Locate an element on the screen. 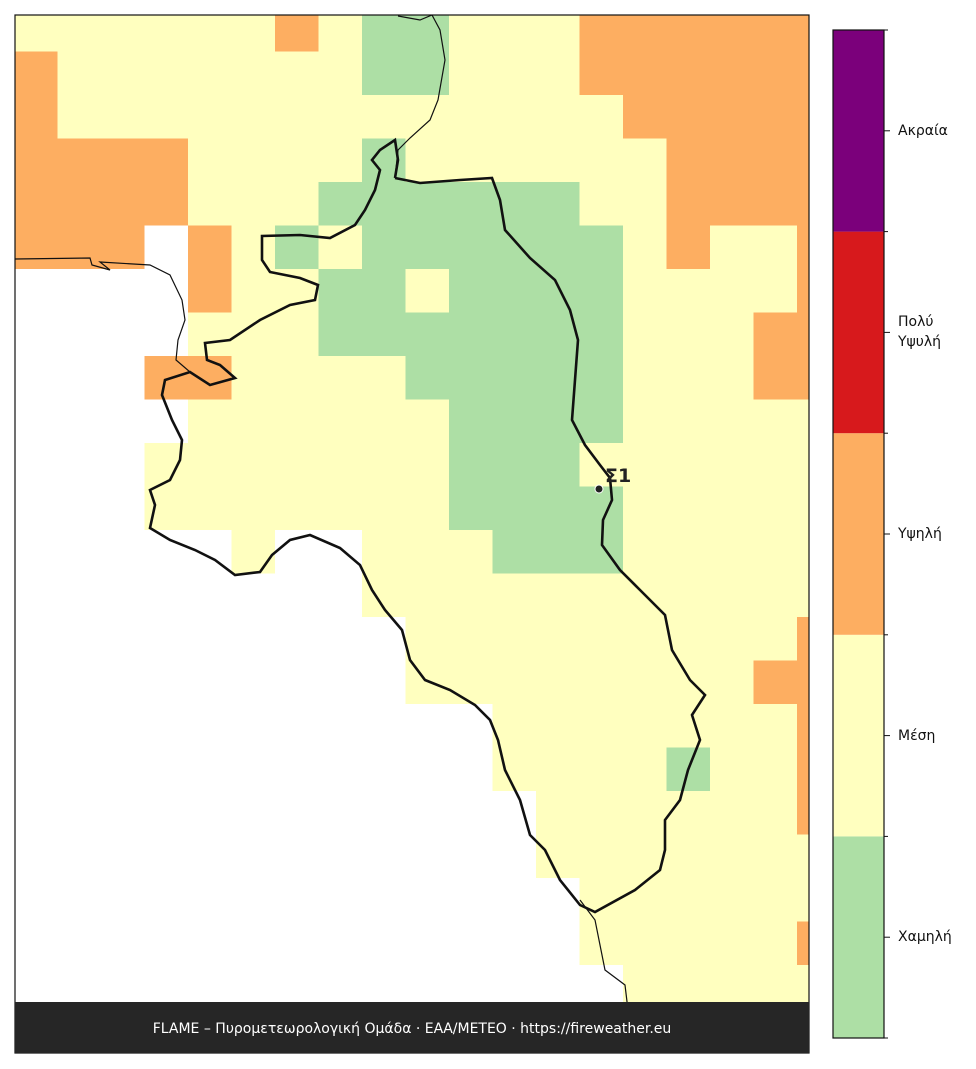  legend-label: Πολύ Υψυλή is located at coordinates (920, 332).